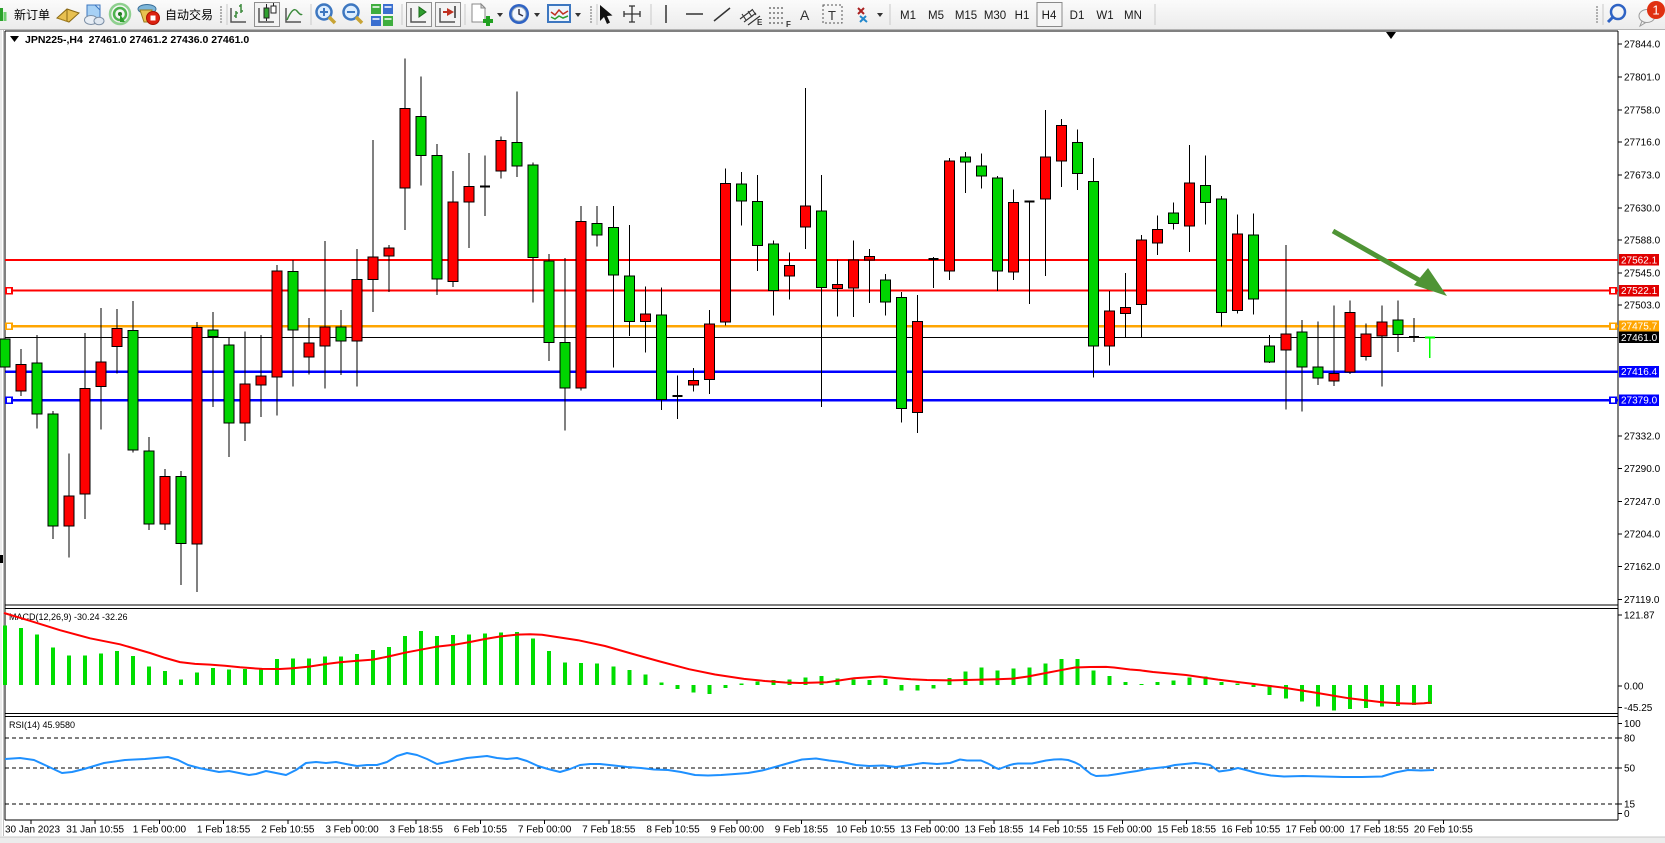 The image size is (1665, 843). I want to click on svg-text: A, so click(805, 15).